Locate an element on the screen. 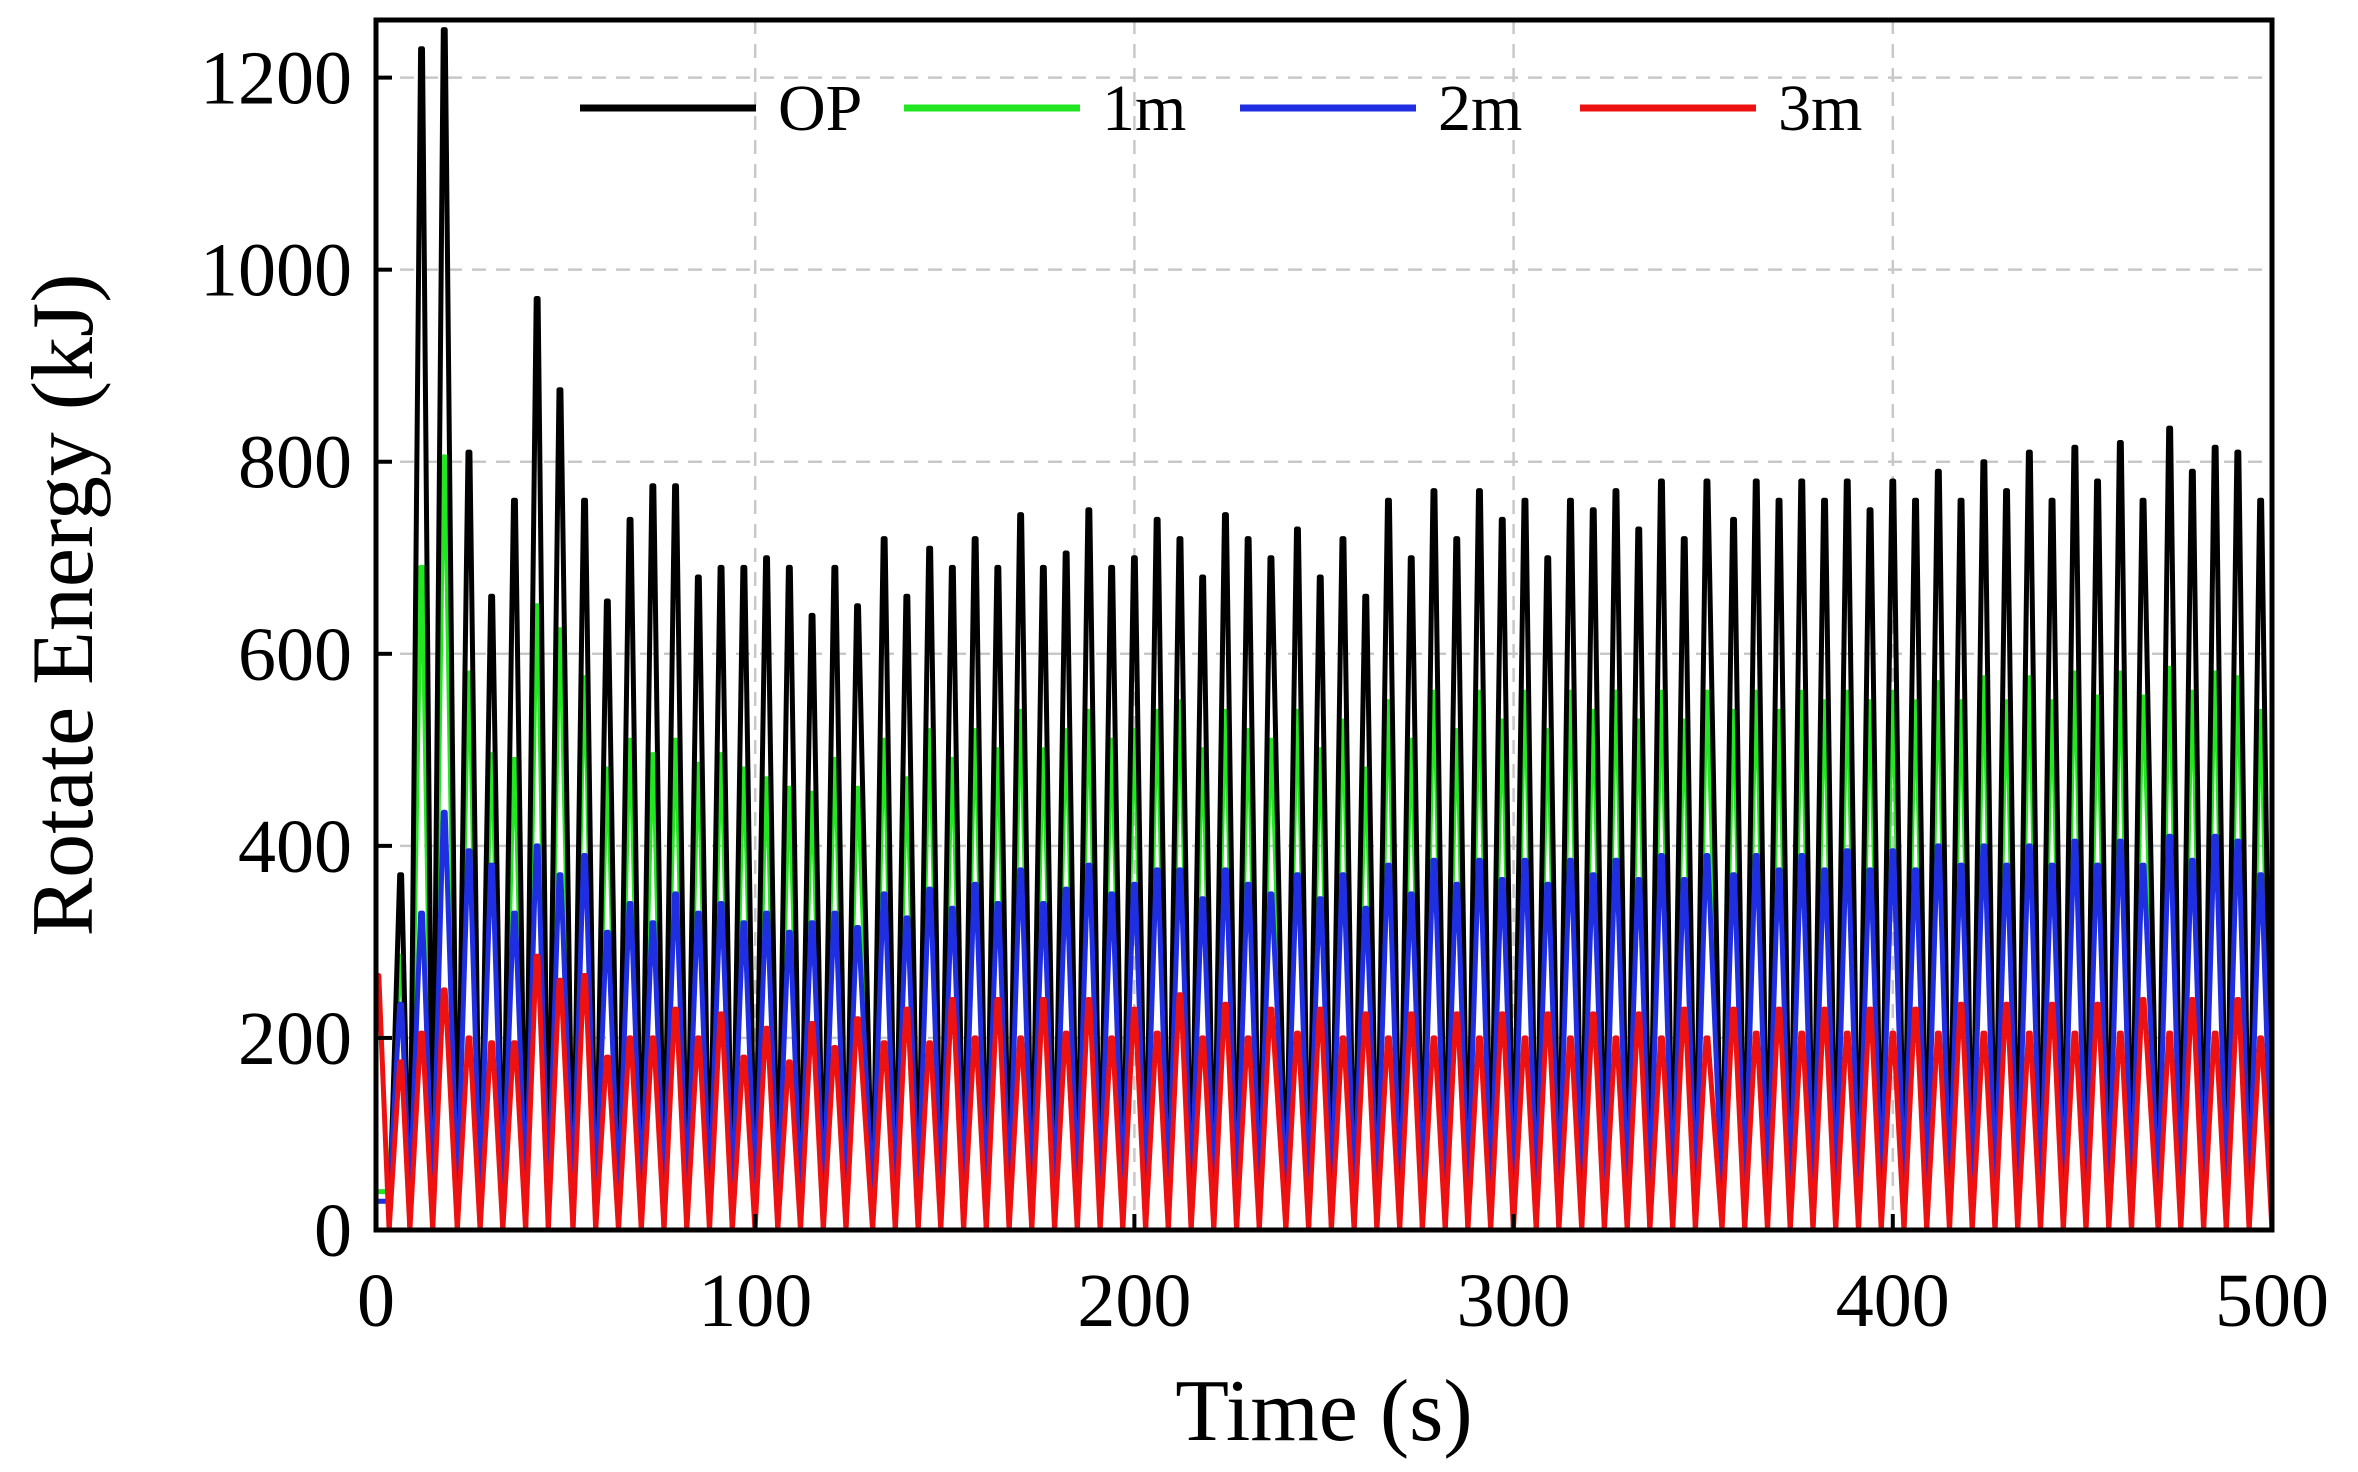  y-tick-label-400: 400 is located at coordinates (295, 847).